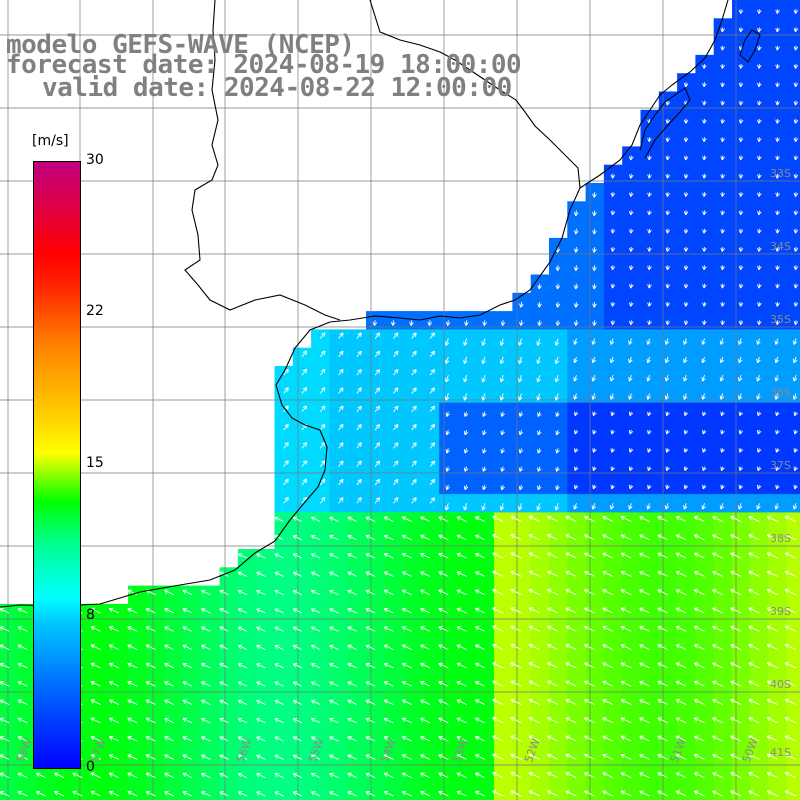 This screenshot has height=800, width=800. I want to click on uruguay-border, so click(262, 160).